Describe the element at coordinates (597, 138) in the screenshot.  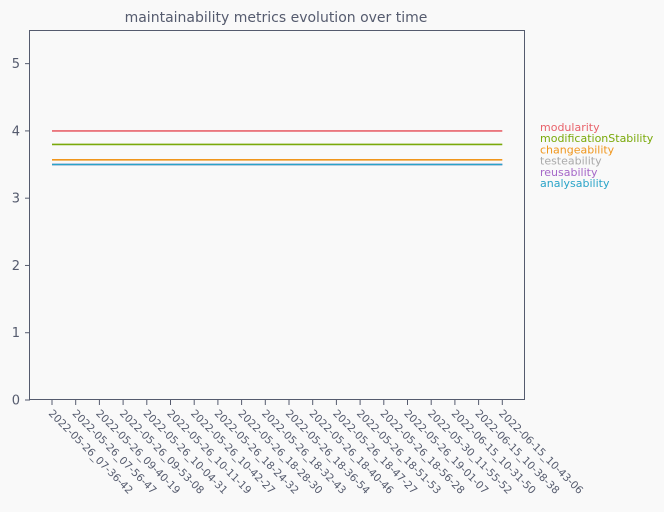
I see `legend-entry-modificationStability: modificationStability` at that location.